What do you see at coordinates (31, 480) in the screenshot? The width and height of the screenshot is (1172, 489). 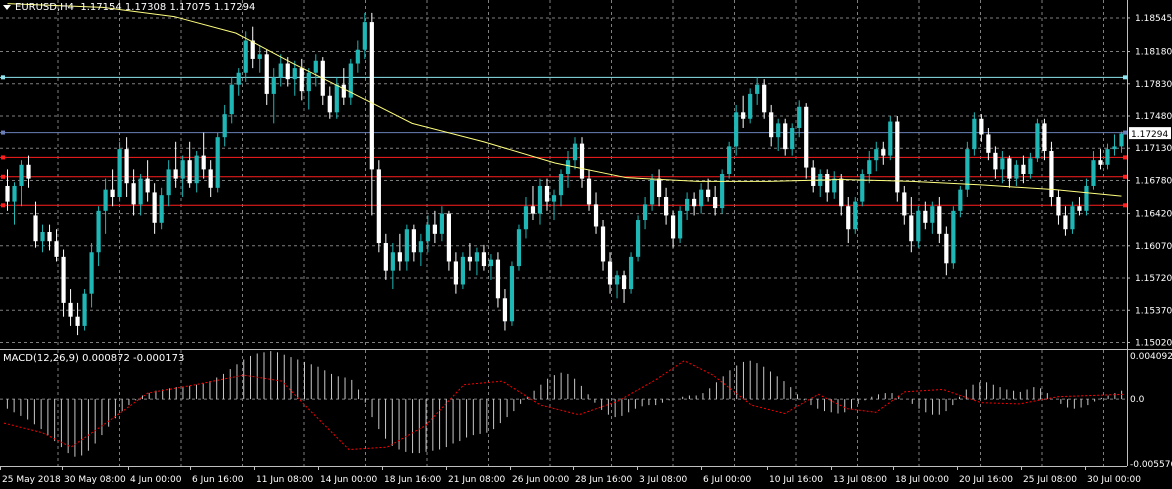 I see `time-tick-label: 25 May 2018` at bounding box center [31, 480].